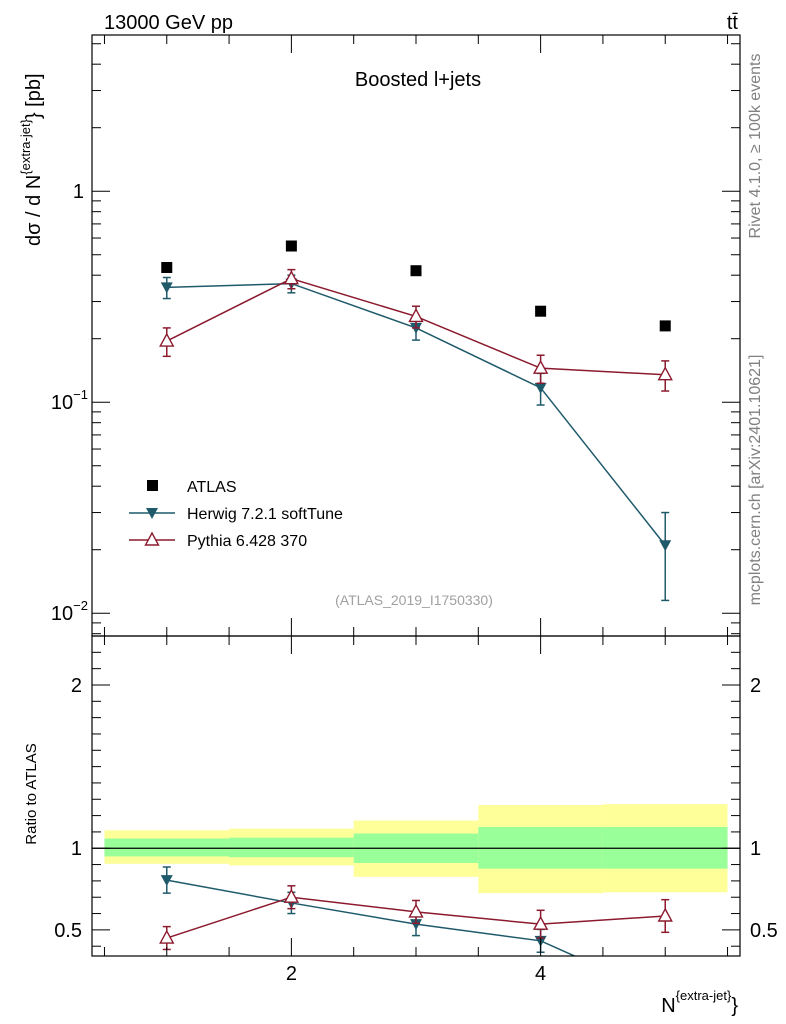  I want to click on x-axis-label: N{extra-jet}}, so click(699, 1002).